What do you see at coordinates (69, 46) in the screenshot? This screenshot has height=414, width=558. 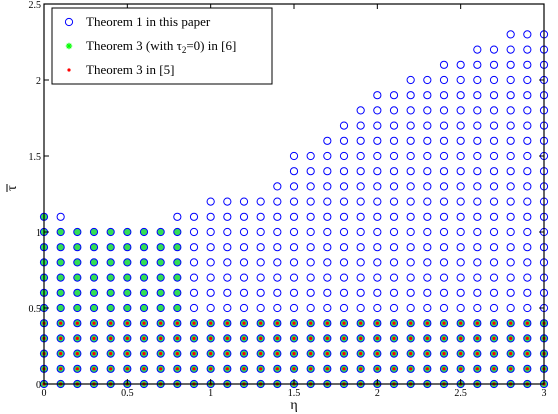 I see `legend-marker-star` at bounding box center [69, 46].